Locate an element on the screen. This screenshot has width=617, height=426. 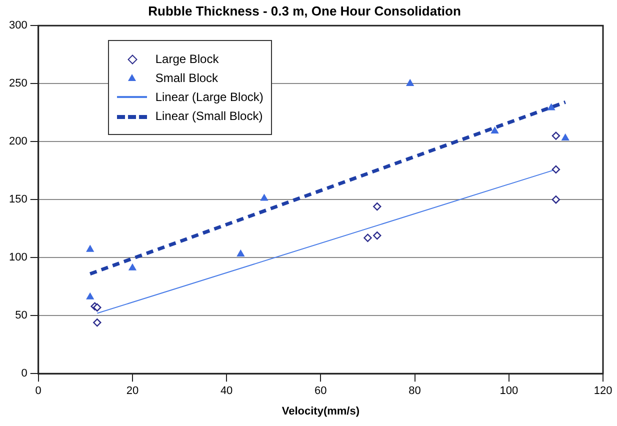
legend-label: Linear (Large Block) is located at coordinates (209, 97).